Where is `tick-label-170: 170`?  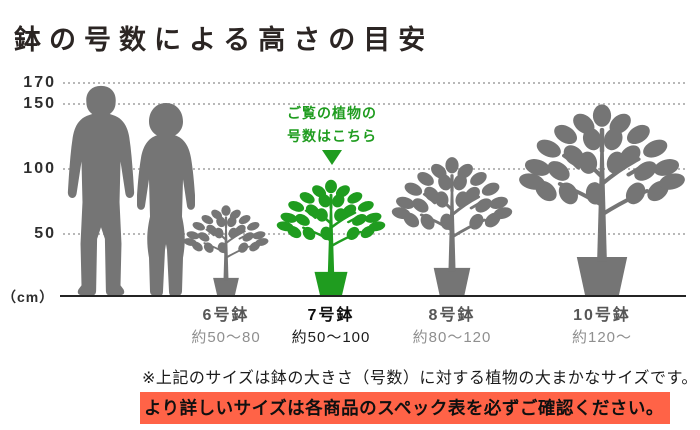 tick-label-170: 170 is located at coordinates (39, 82).